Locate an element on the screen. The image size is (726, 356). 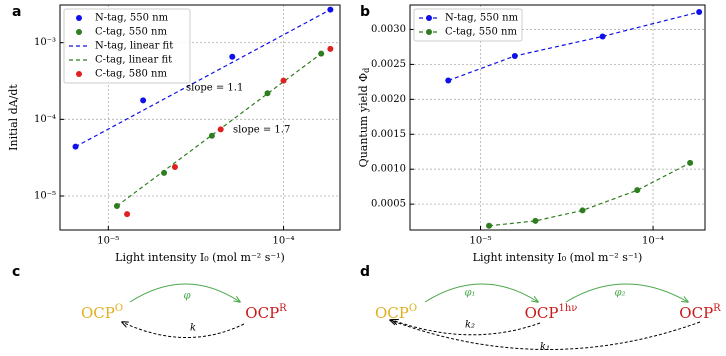
legend-label: C-tag, linear fit is located at coordinates (133, 60).